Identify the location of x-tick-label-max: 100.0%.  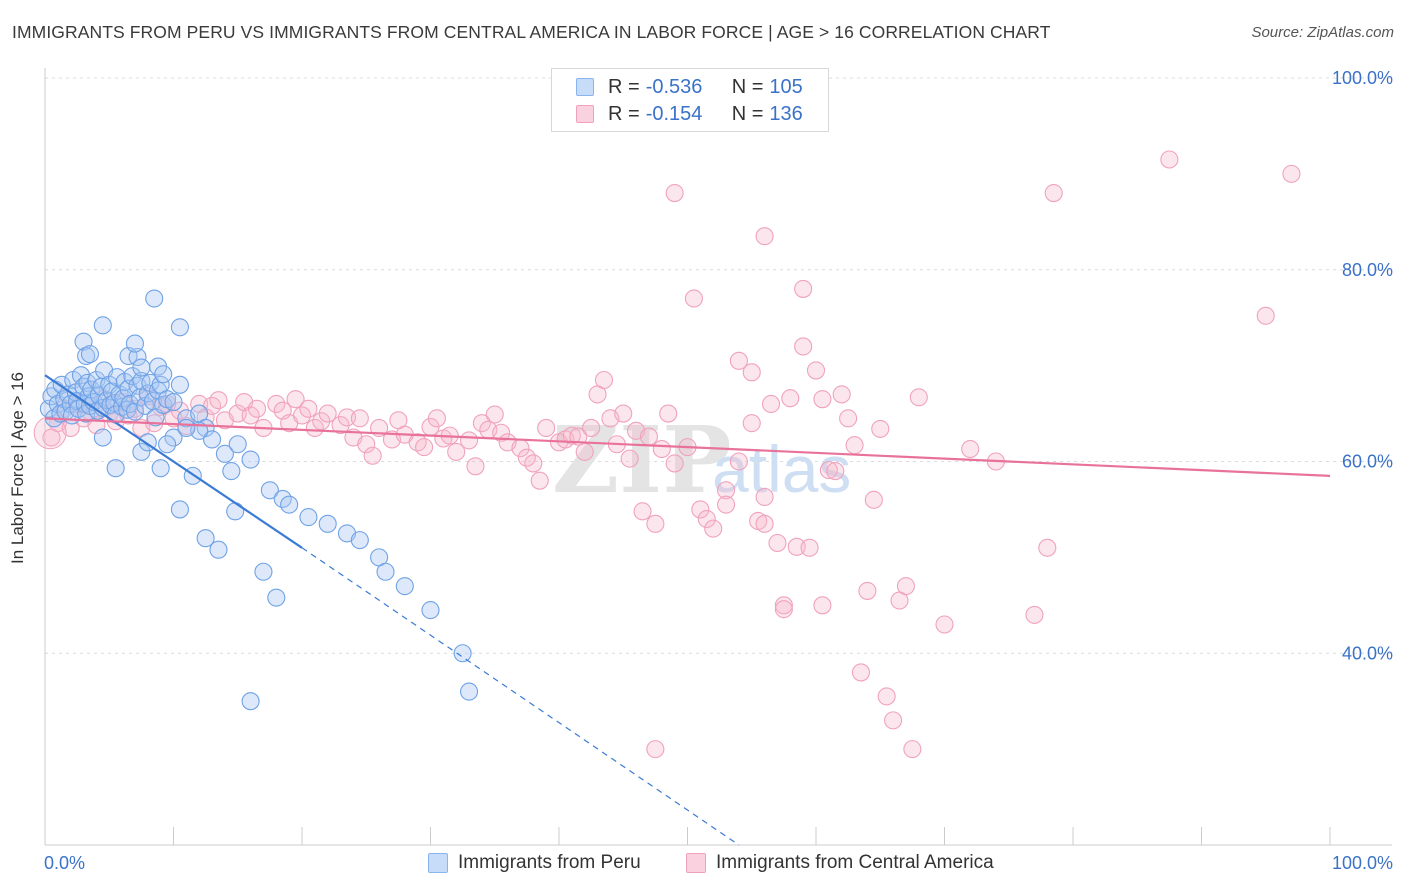
(1362, 863).